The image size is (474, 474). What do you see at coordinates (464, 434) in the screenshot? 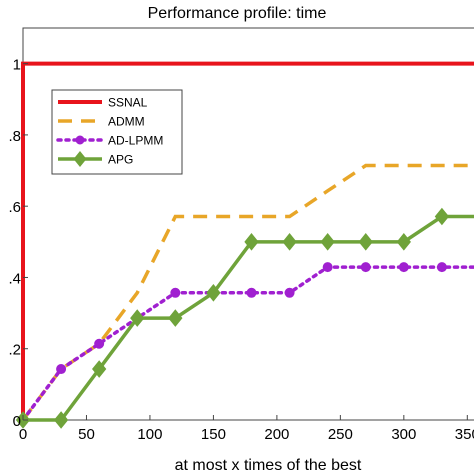
I see `x-tick-label: 350` at bounding box center [464, 434].